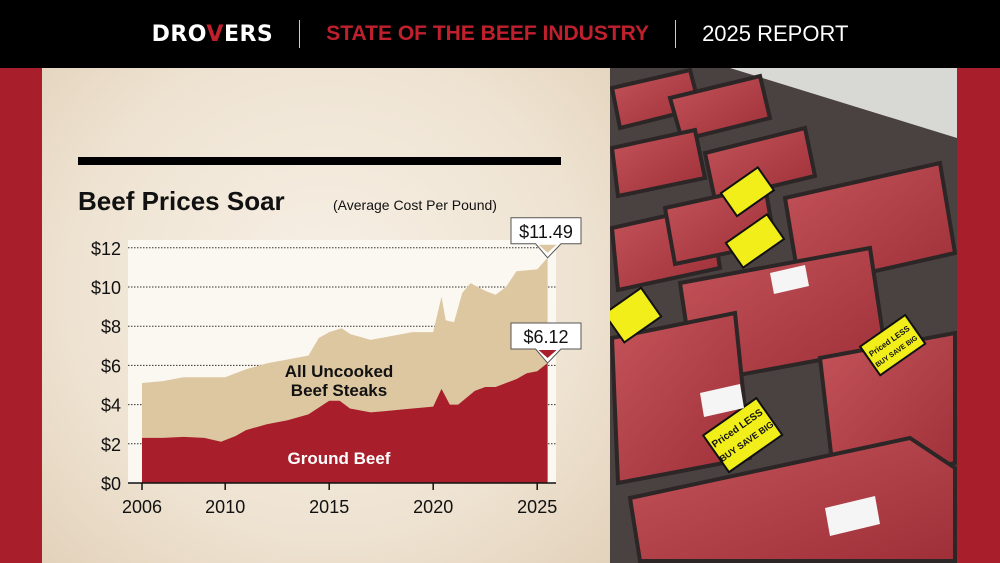 This screenshot has height=563, width=1000. Describe the element at coordinates (179, 34) in the screenshot. I see `logo-part: DRO` at that location.